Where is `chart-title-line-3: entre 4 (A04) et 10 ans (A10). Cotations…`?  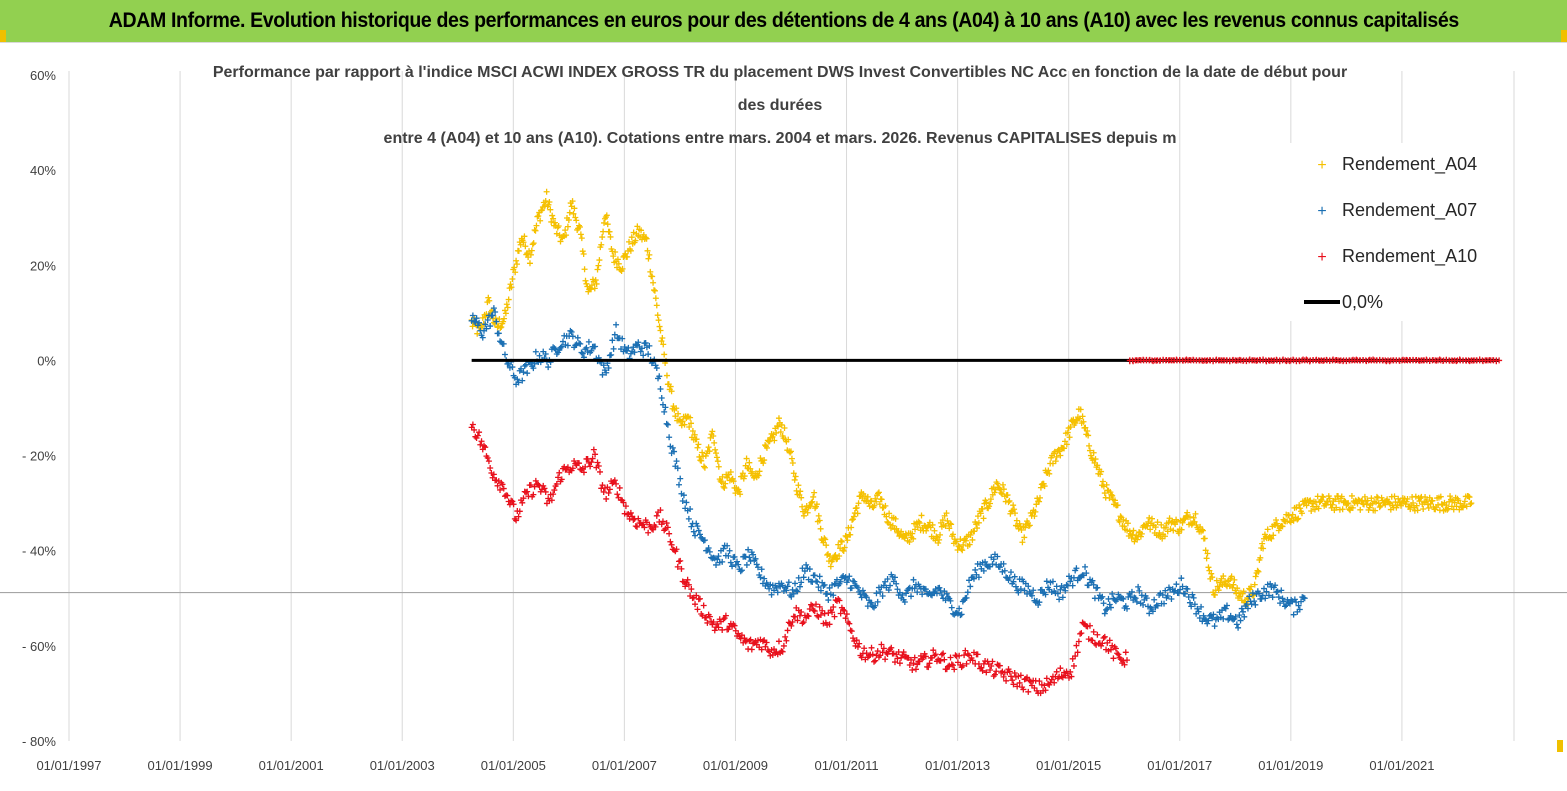
chart-title-line-3: entre 4 (A04) et 10 ans (A10). Cotations… is located at coordinates (780, 138).